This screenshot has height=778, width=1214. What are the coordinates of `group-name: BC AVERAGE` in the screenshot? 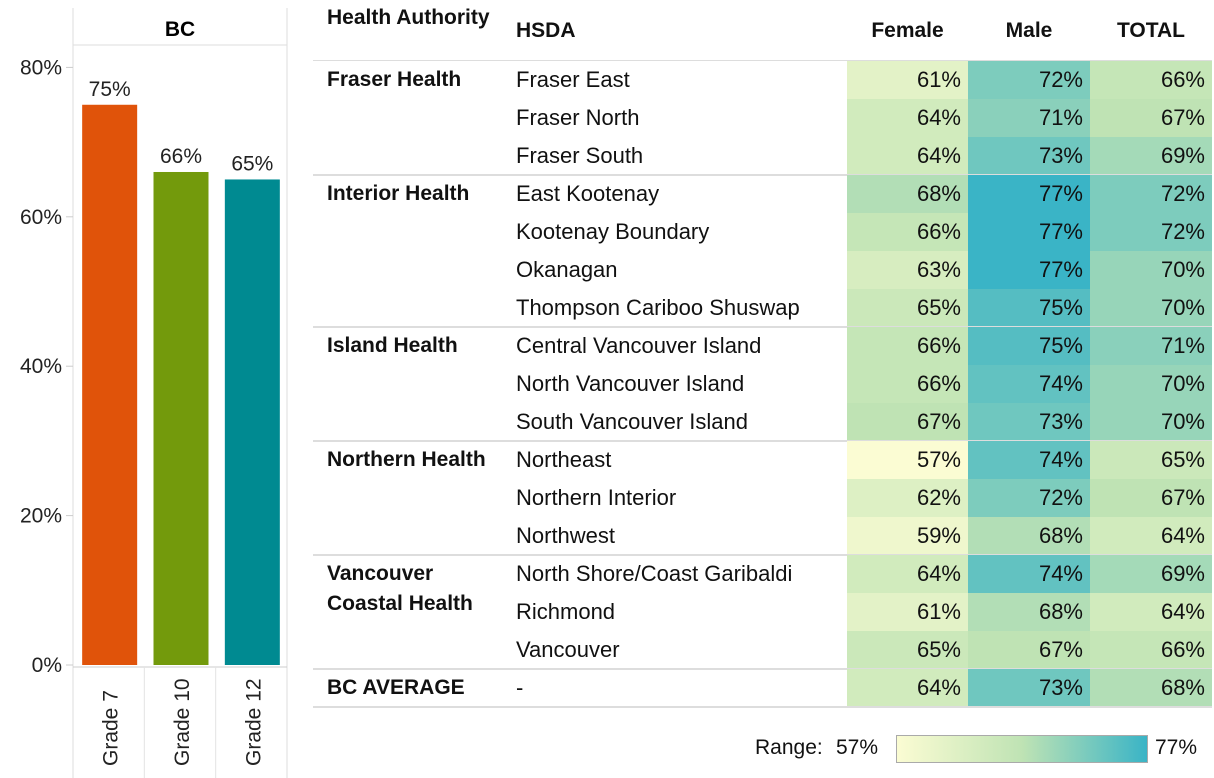 It's located at (396, 687).